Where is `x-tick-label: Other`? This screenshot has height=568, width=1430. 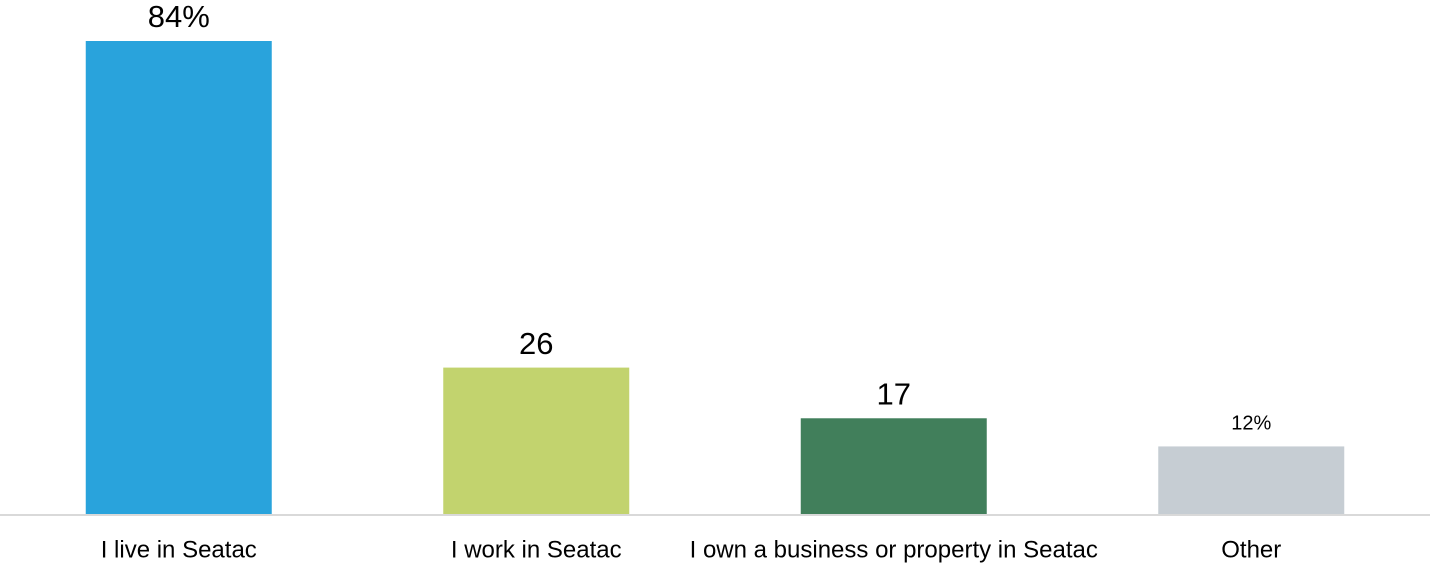
x-tick-label: Other is located at coordinates (1251, 549).